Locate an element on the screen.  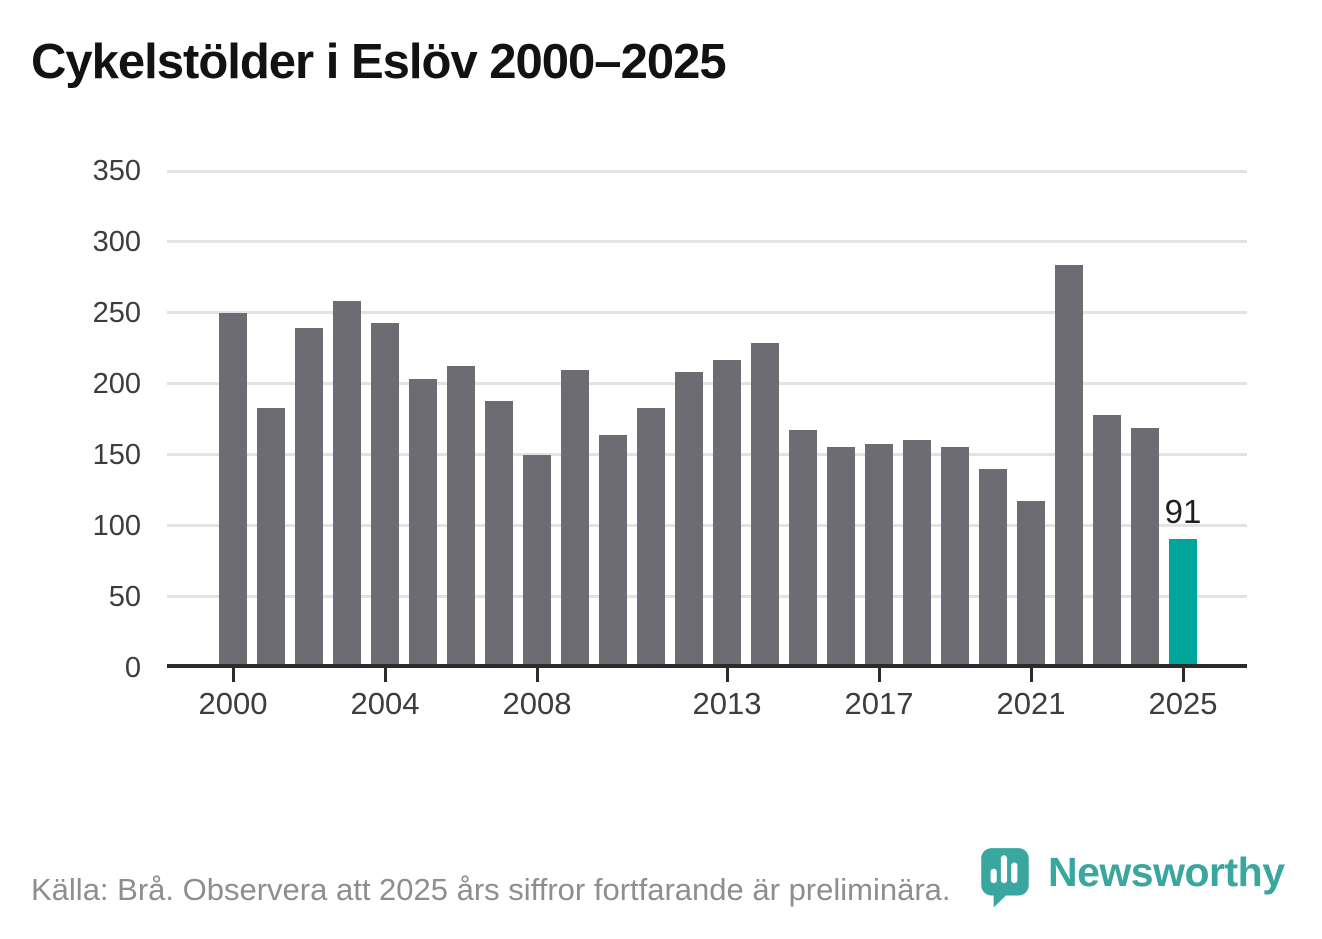
x-axis-tick-2021 is located at coordinates (1031, 674).